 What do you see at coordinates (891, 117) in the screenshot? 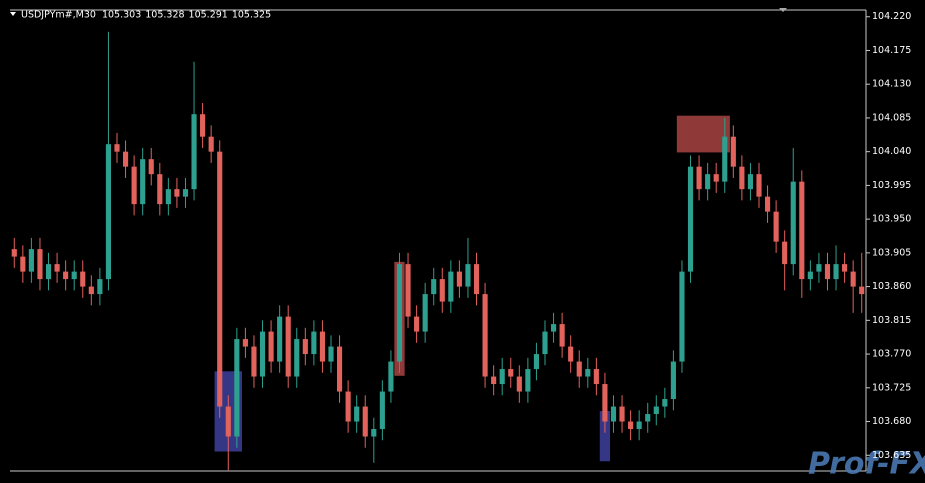
I see `y-tick-label: 104.085` at bounding box center [891, 117].